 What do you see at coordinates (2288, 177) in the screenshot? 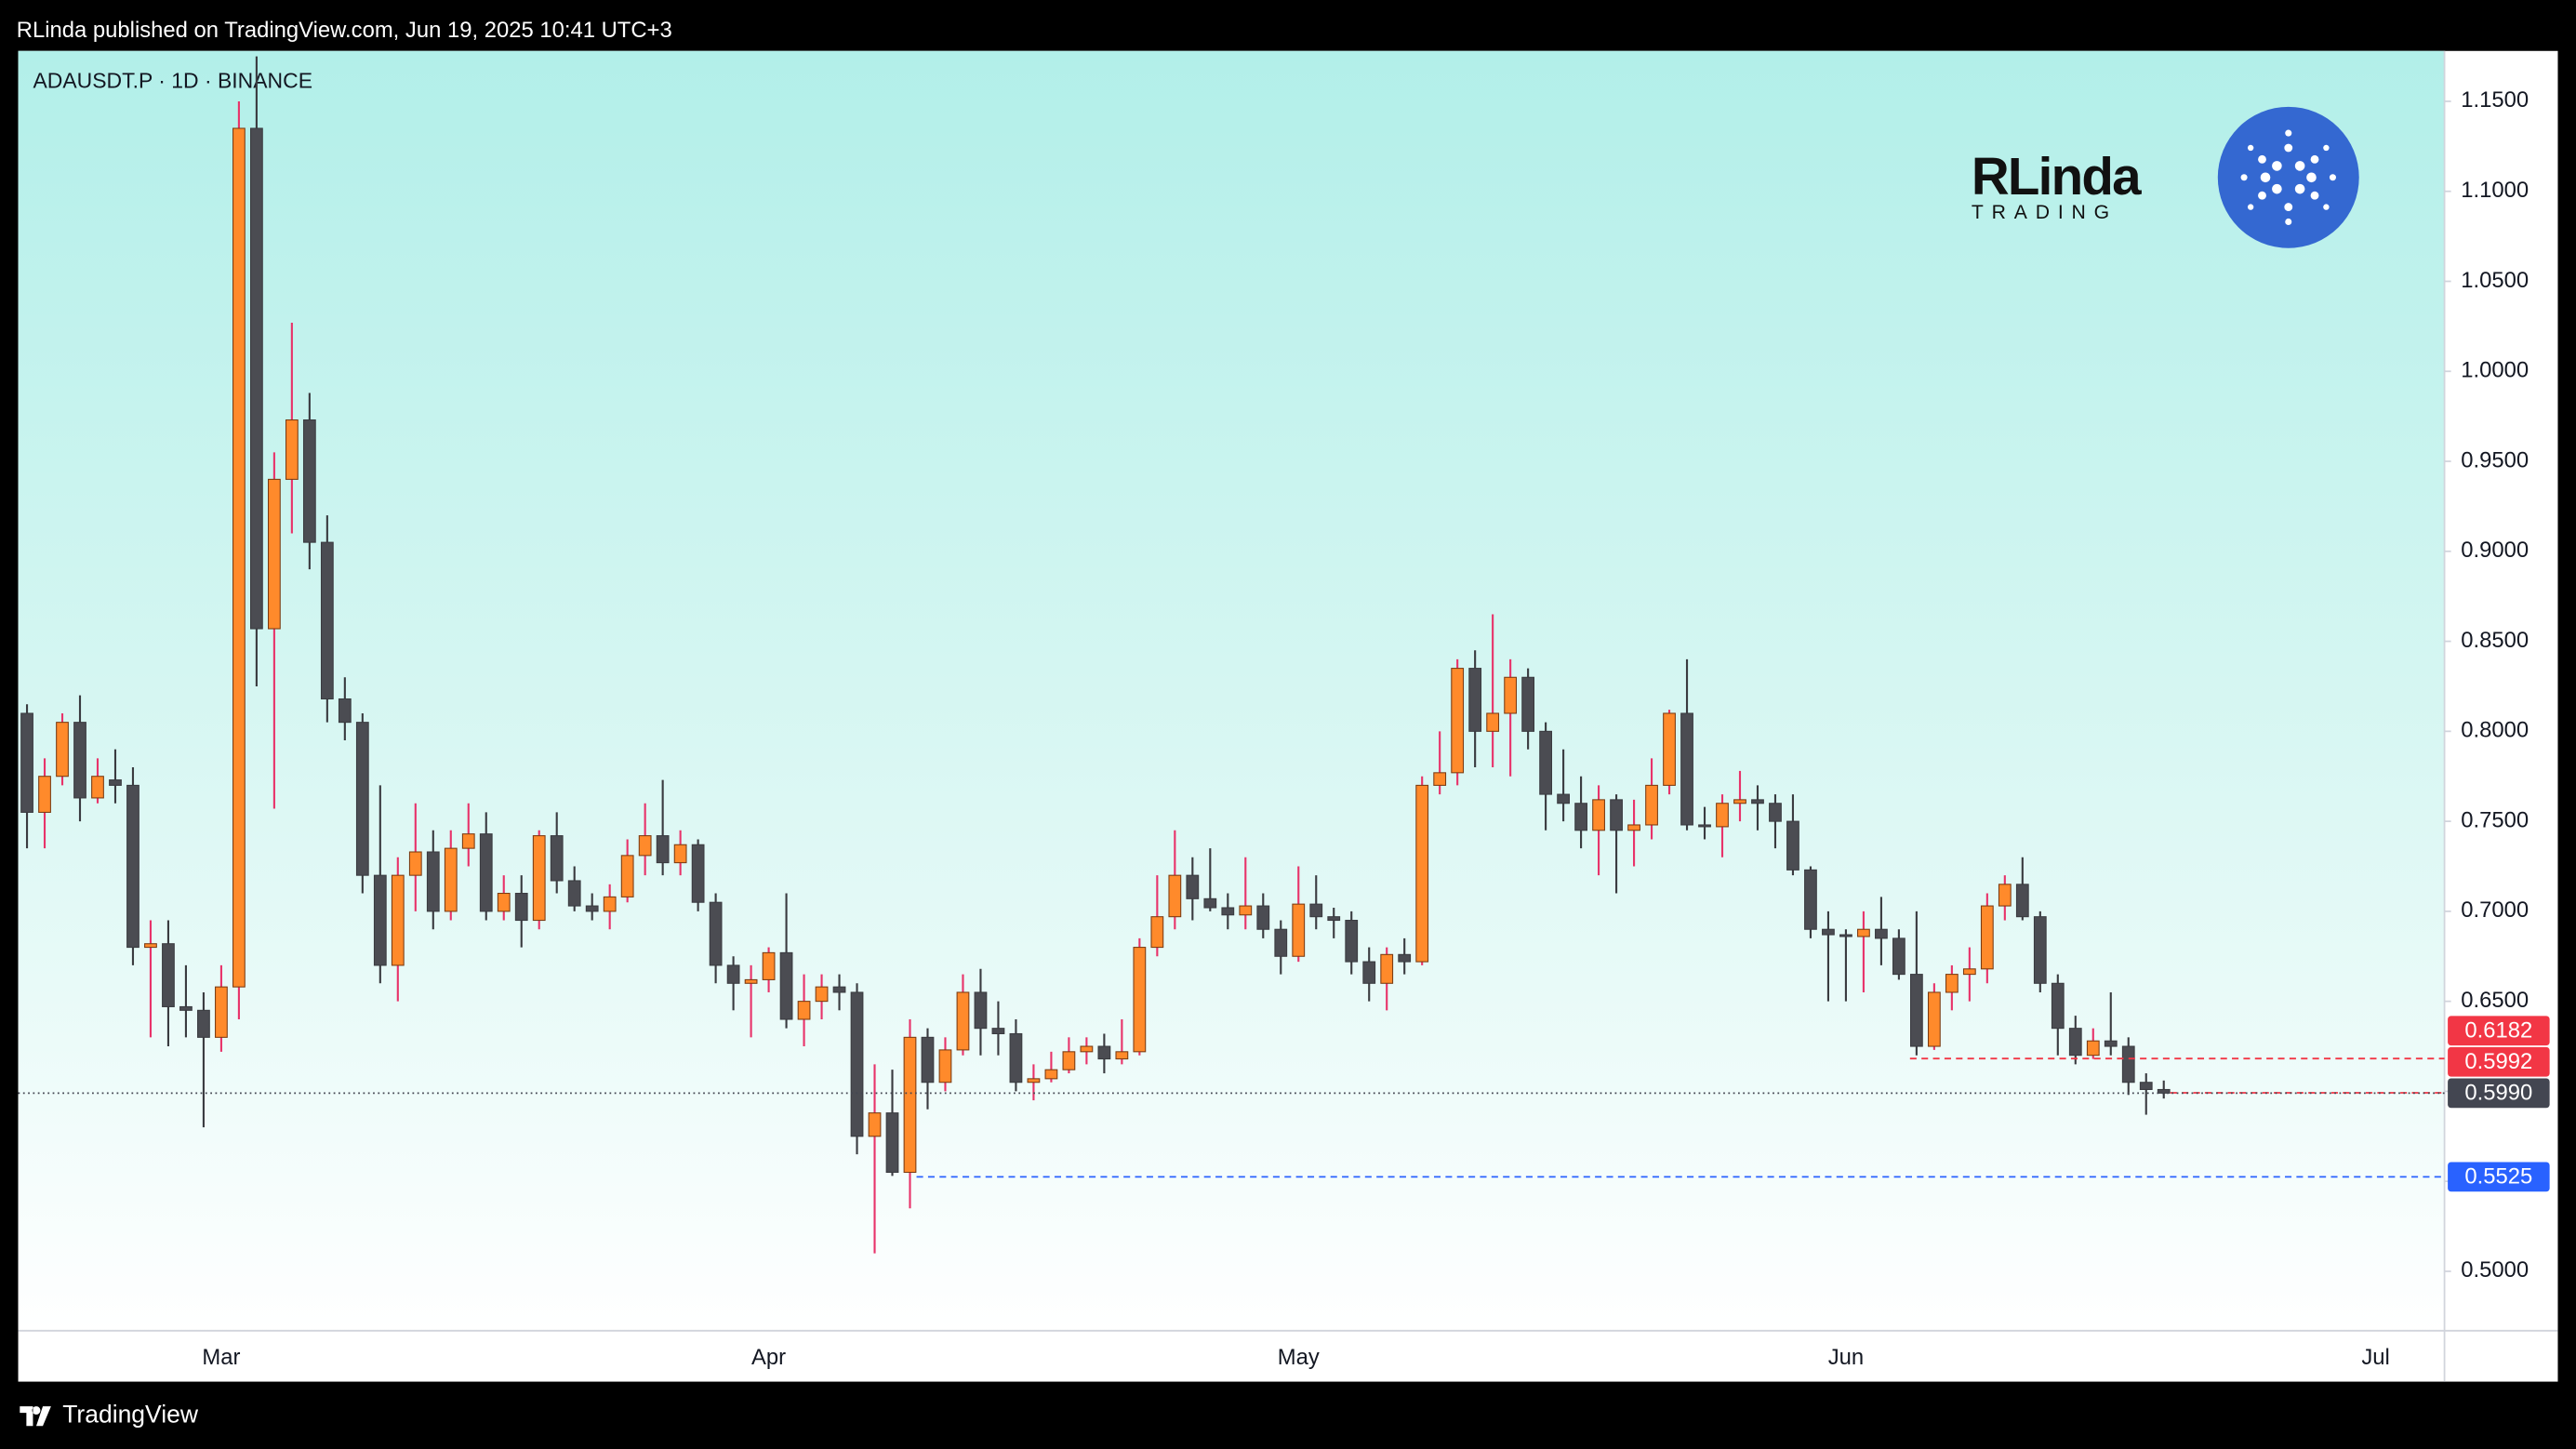
I see `cardano-circle` at bounding box center [2288, 177].